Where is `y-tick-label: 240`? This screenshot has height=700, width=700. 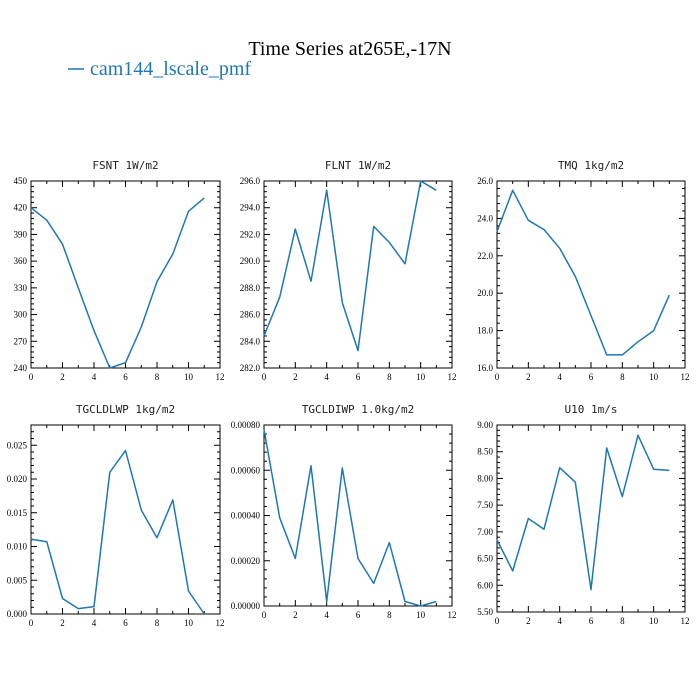
y-tick-label: 240 is located at coordinates (21, 368).